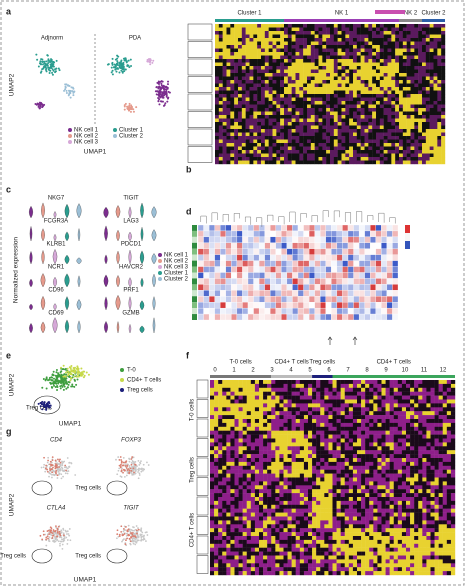  Describe the element at coordinates (56, 222) in the screenshot. I see `gene-label: FCGR3A` at that location.